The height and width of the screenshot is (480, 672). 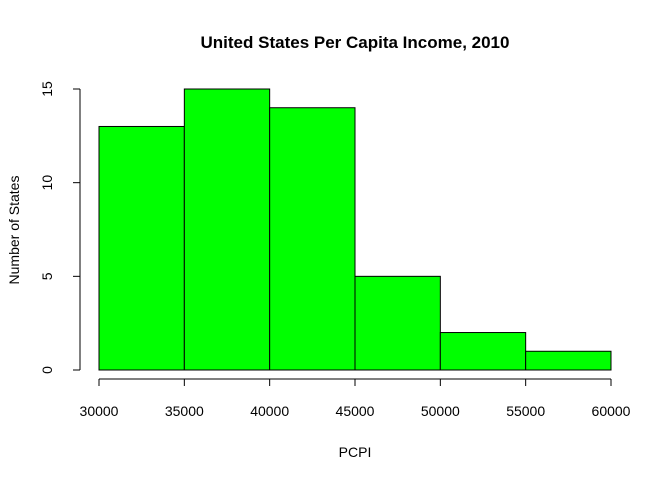 I want to click on y-axis-label: Number of States, so click(x=14, y=230).